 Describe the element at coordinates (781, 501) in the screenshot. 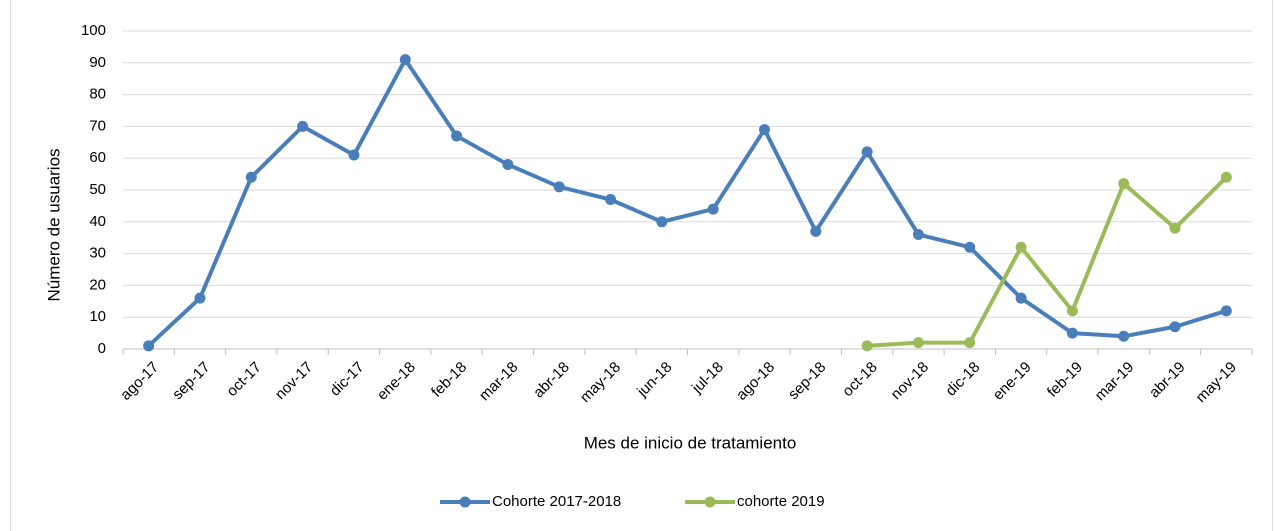

I see `legend-label: cohorte 2019` at that location.